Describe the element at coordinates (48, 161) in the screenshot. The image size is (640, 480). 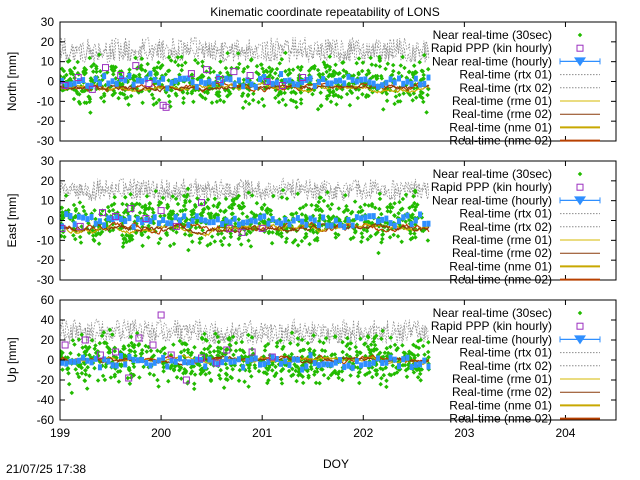
I see `y-tick-label: 30` at that location.